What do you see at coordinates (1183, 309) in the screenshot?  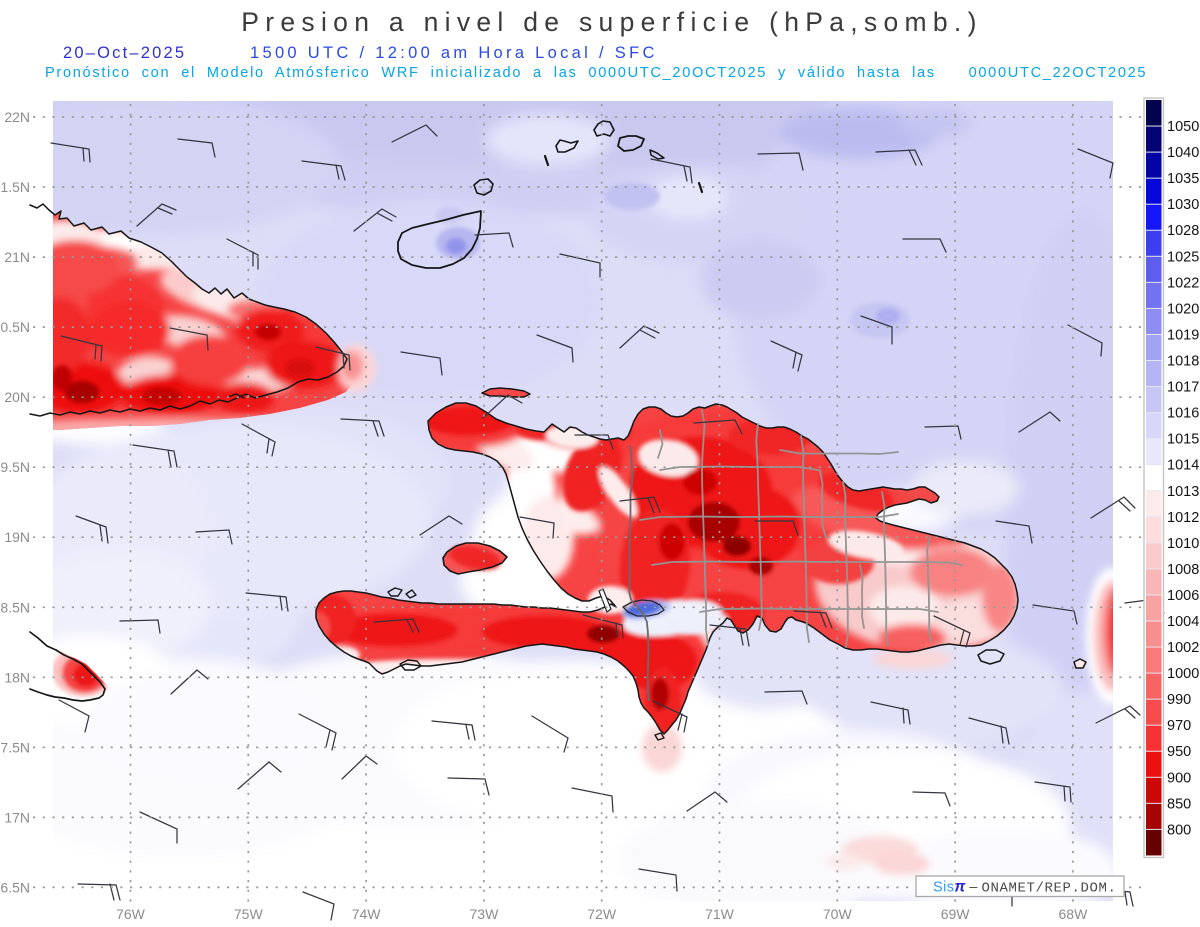 I see `svg-text: 1020` at bounding box center [1183, 309].